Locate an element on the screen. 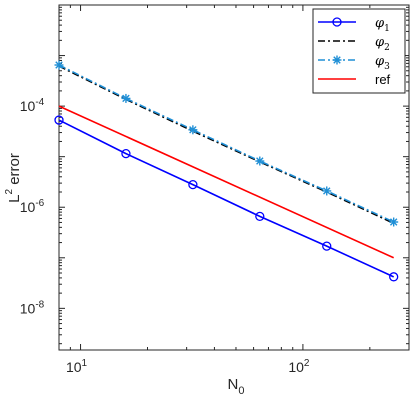  legend-label: φ2 is located at coordinates (382, 44).